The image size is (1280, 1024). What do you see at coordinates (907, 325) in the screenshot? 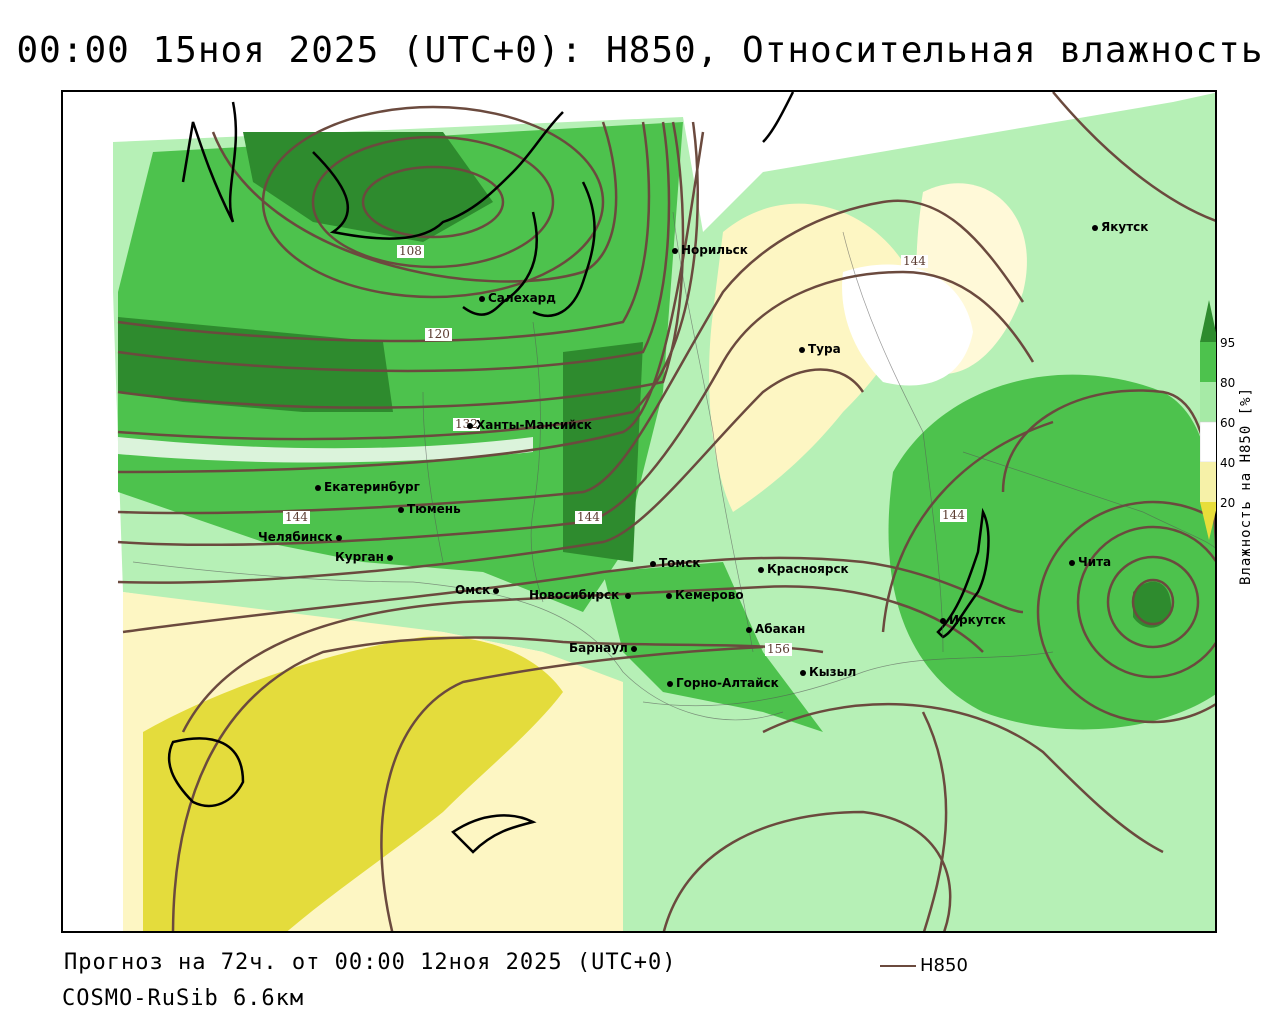
I see `humidity-field-white` at bounding box center [907, 325].